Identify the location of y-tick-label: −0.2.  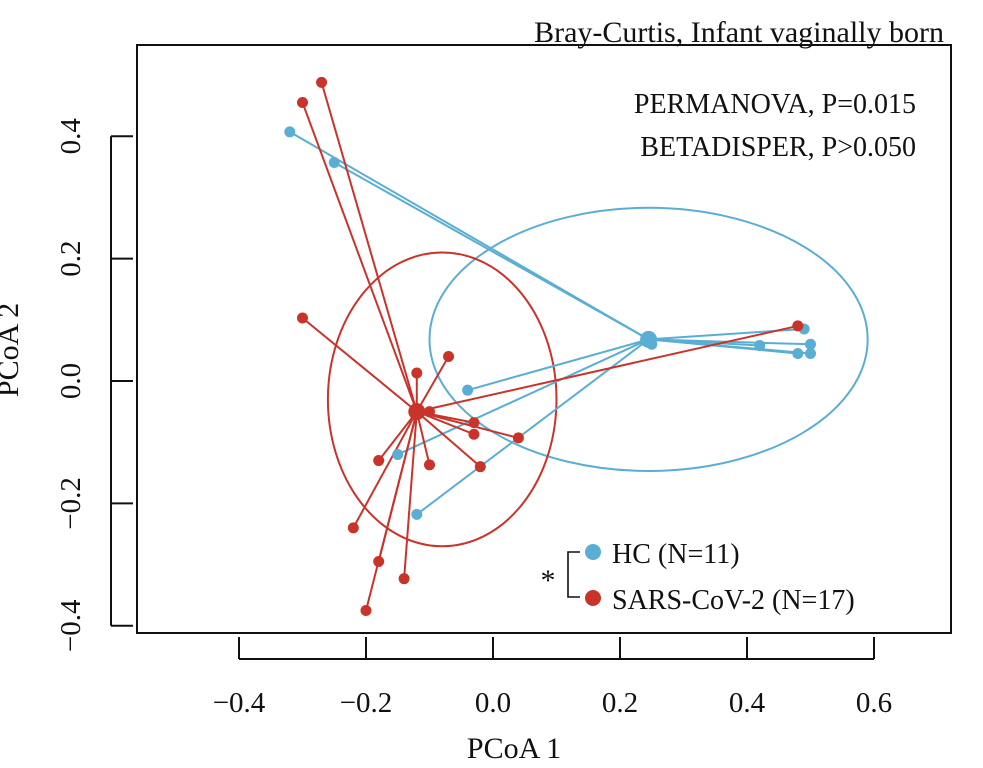
(71, 503).